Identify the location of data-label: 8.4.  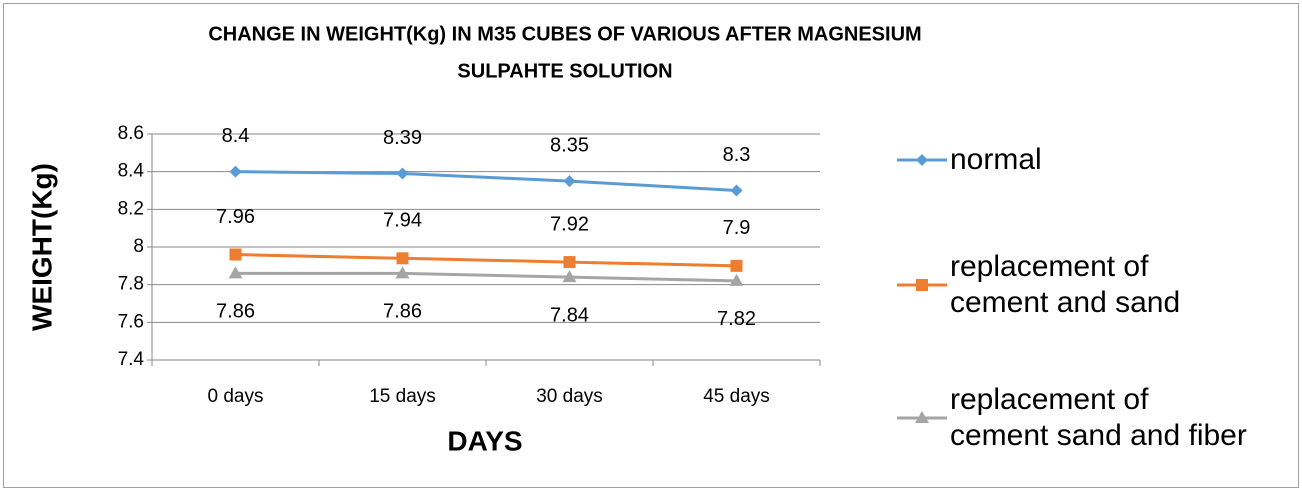
(236, 136).